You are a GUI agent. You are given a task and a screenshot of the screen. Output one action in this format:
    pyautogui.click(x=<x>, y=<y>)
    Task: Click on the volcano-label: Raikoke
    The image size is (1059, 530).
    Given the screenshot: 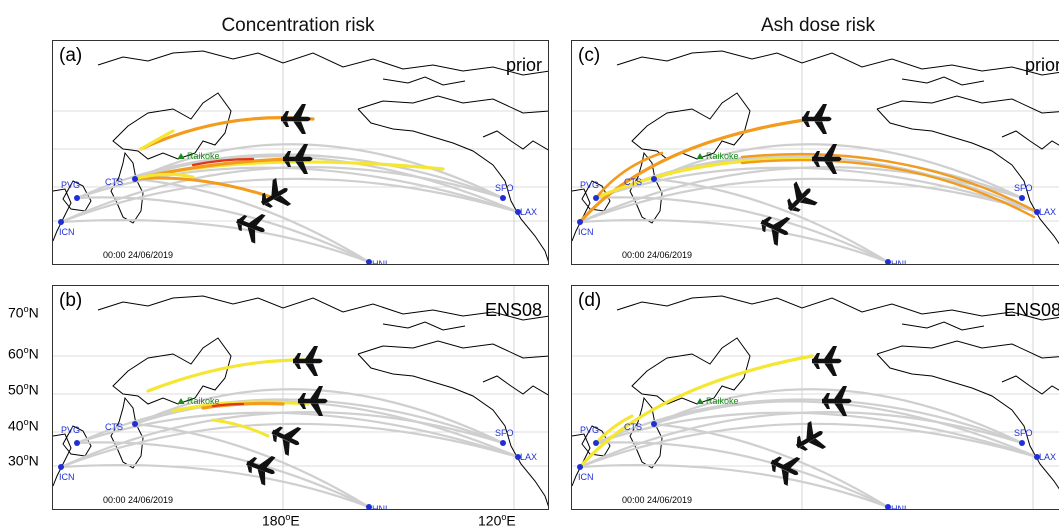 What is the action you would take?
    pyautogui.click(x=203, y=156)
    